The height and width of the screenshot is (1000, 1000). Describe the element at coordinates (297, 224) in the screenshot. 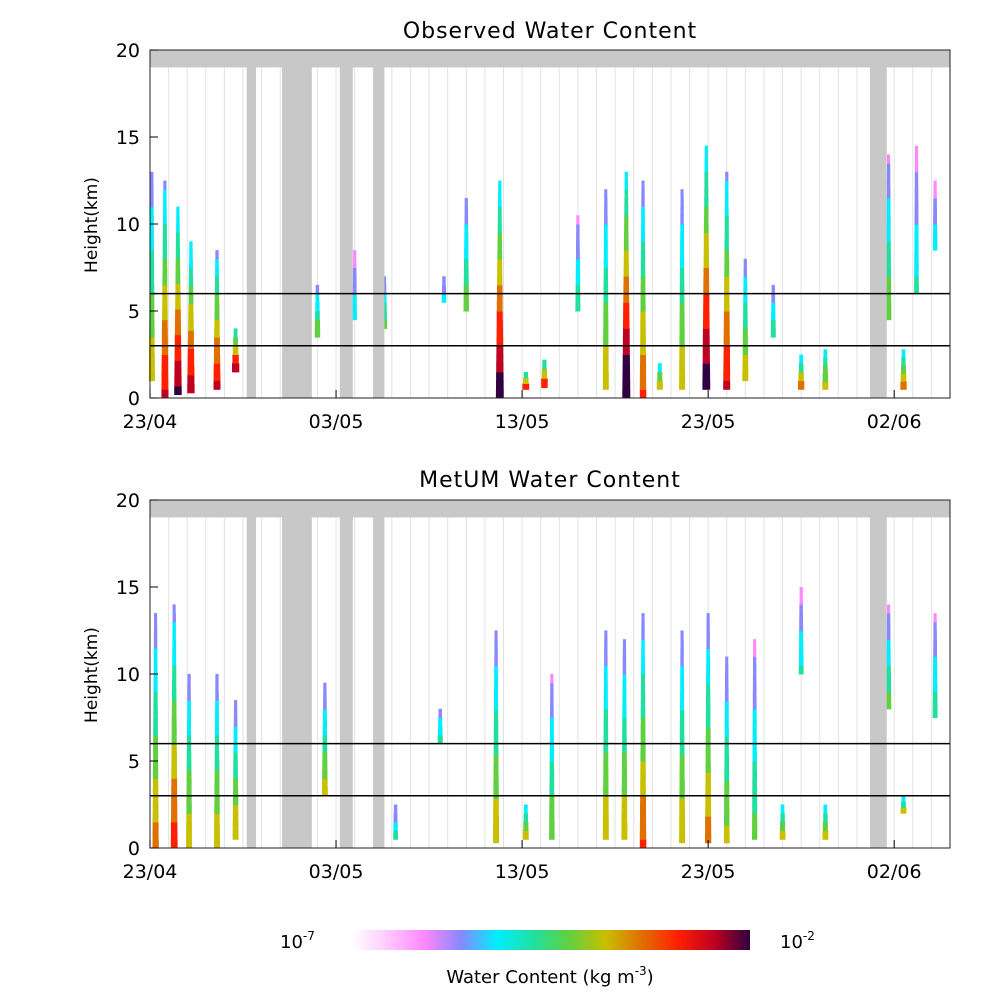

I see `observed-missing-data-gap` at that location.